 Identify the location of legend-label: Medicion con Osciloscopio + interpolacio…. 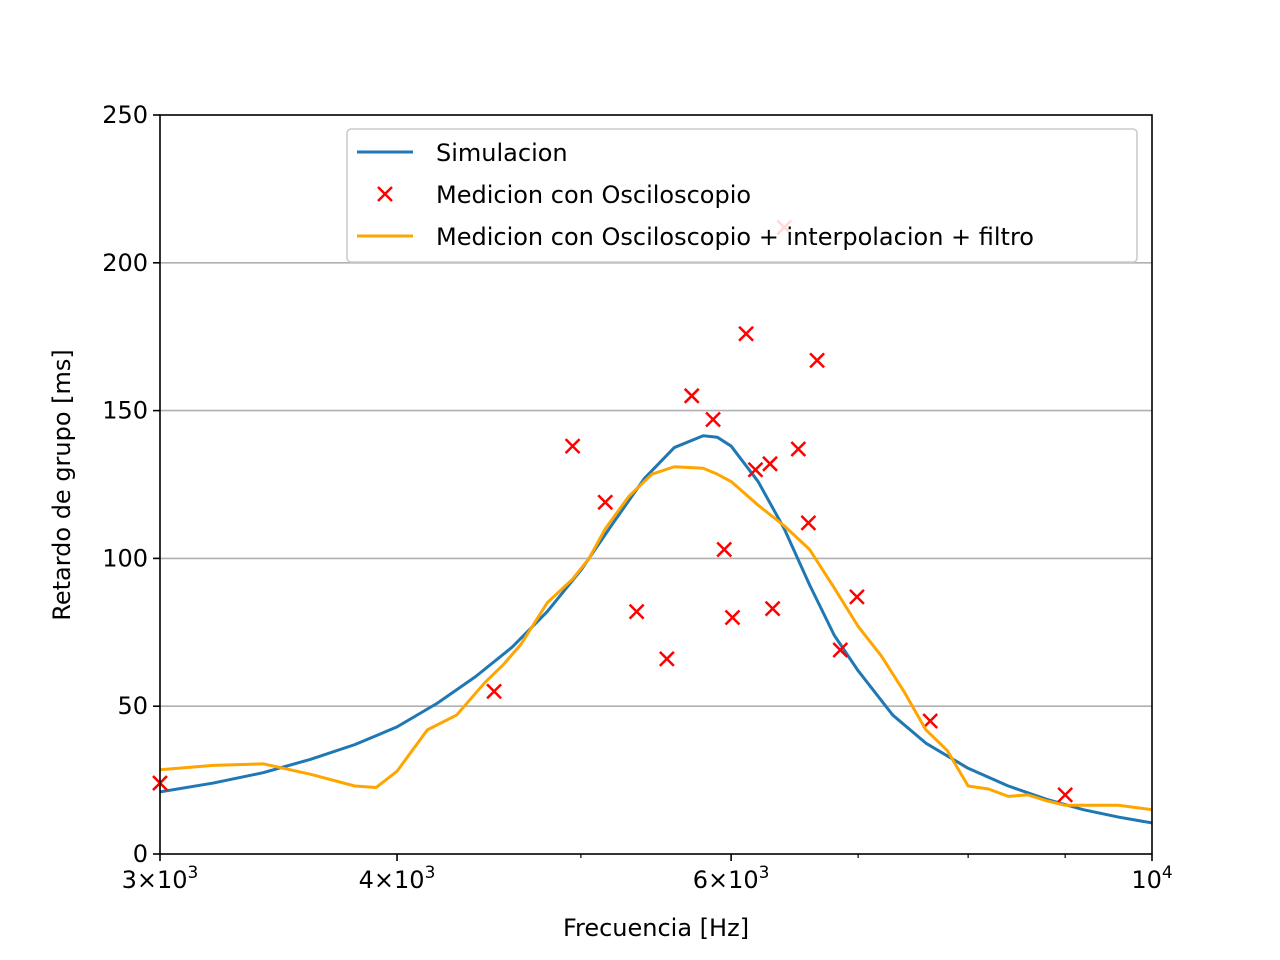
(735, 237).